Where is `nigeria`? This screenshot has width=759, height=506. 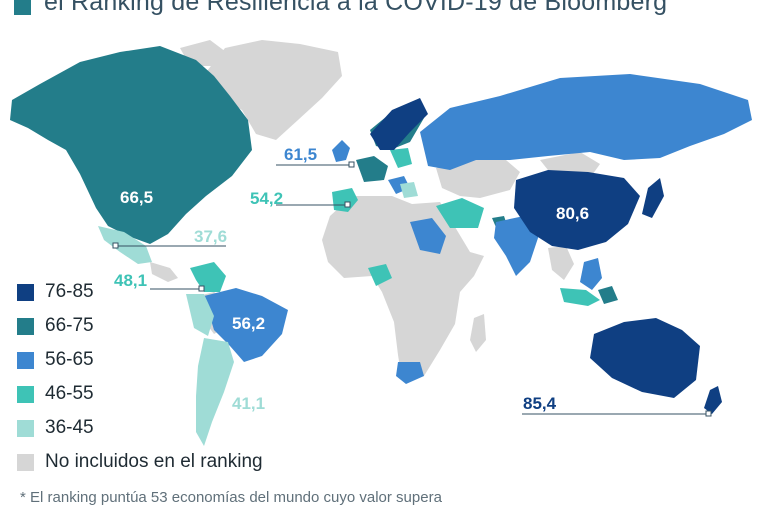
nigeria is located at coordinates (380, 275).